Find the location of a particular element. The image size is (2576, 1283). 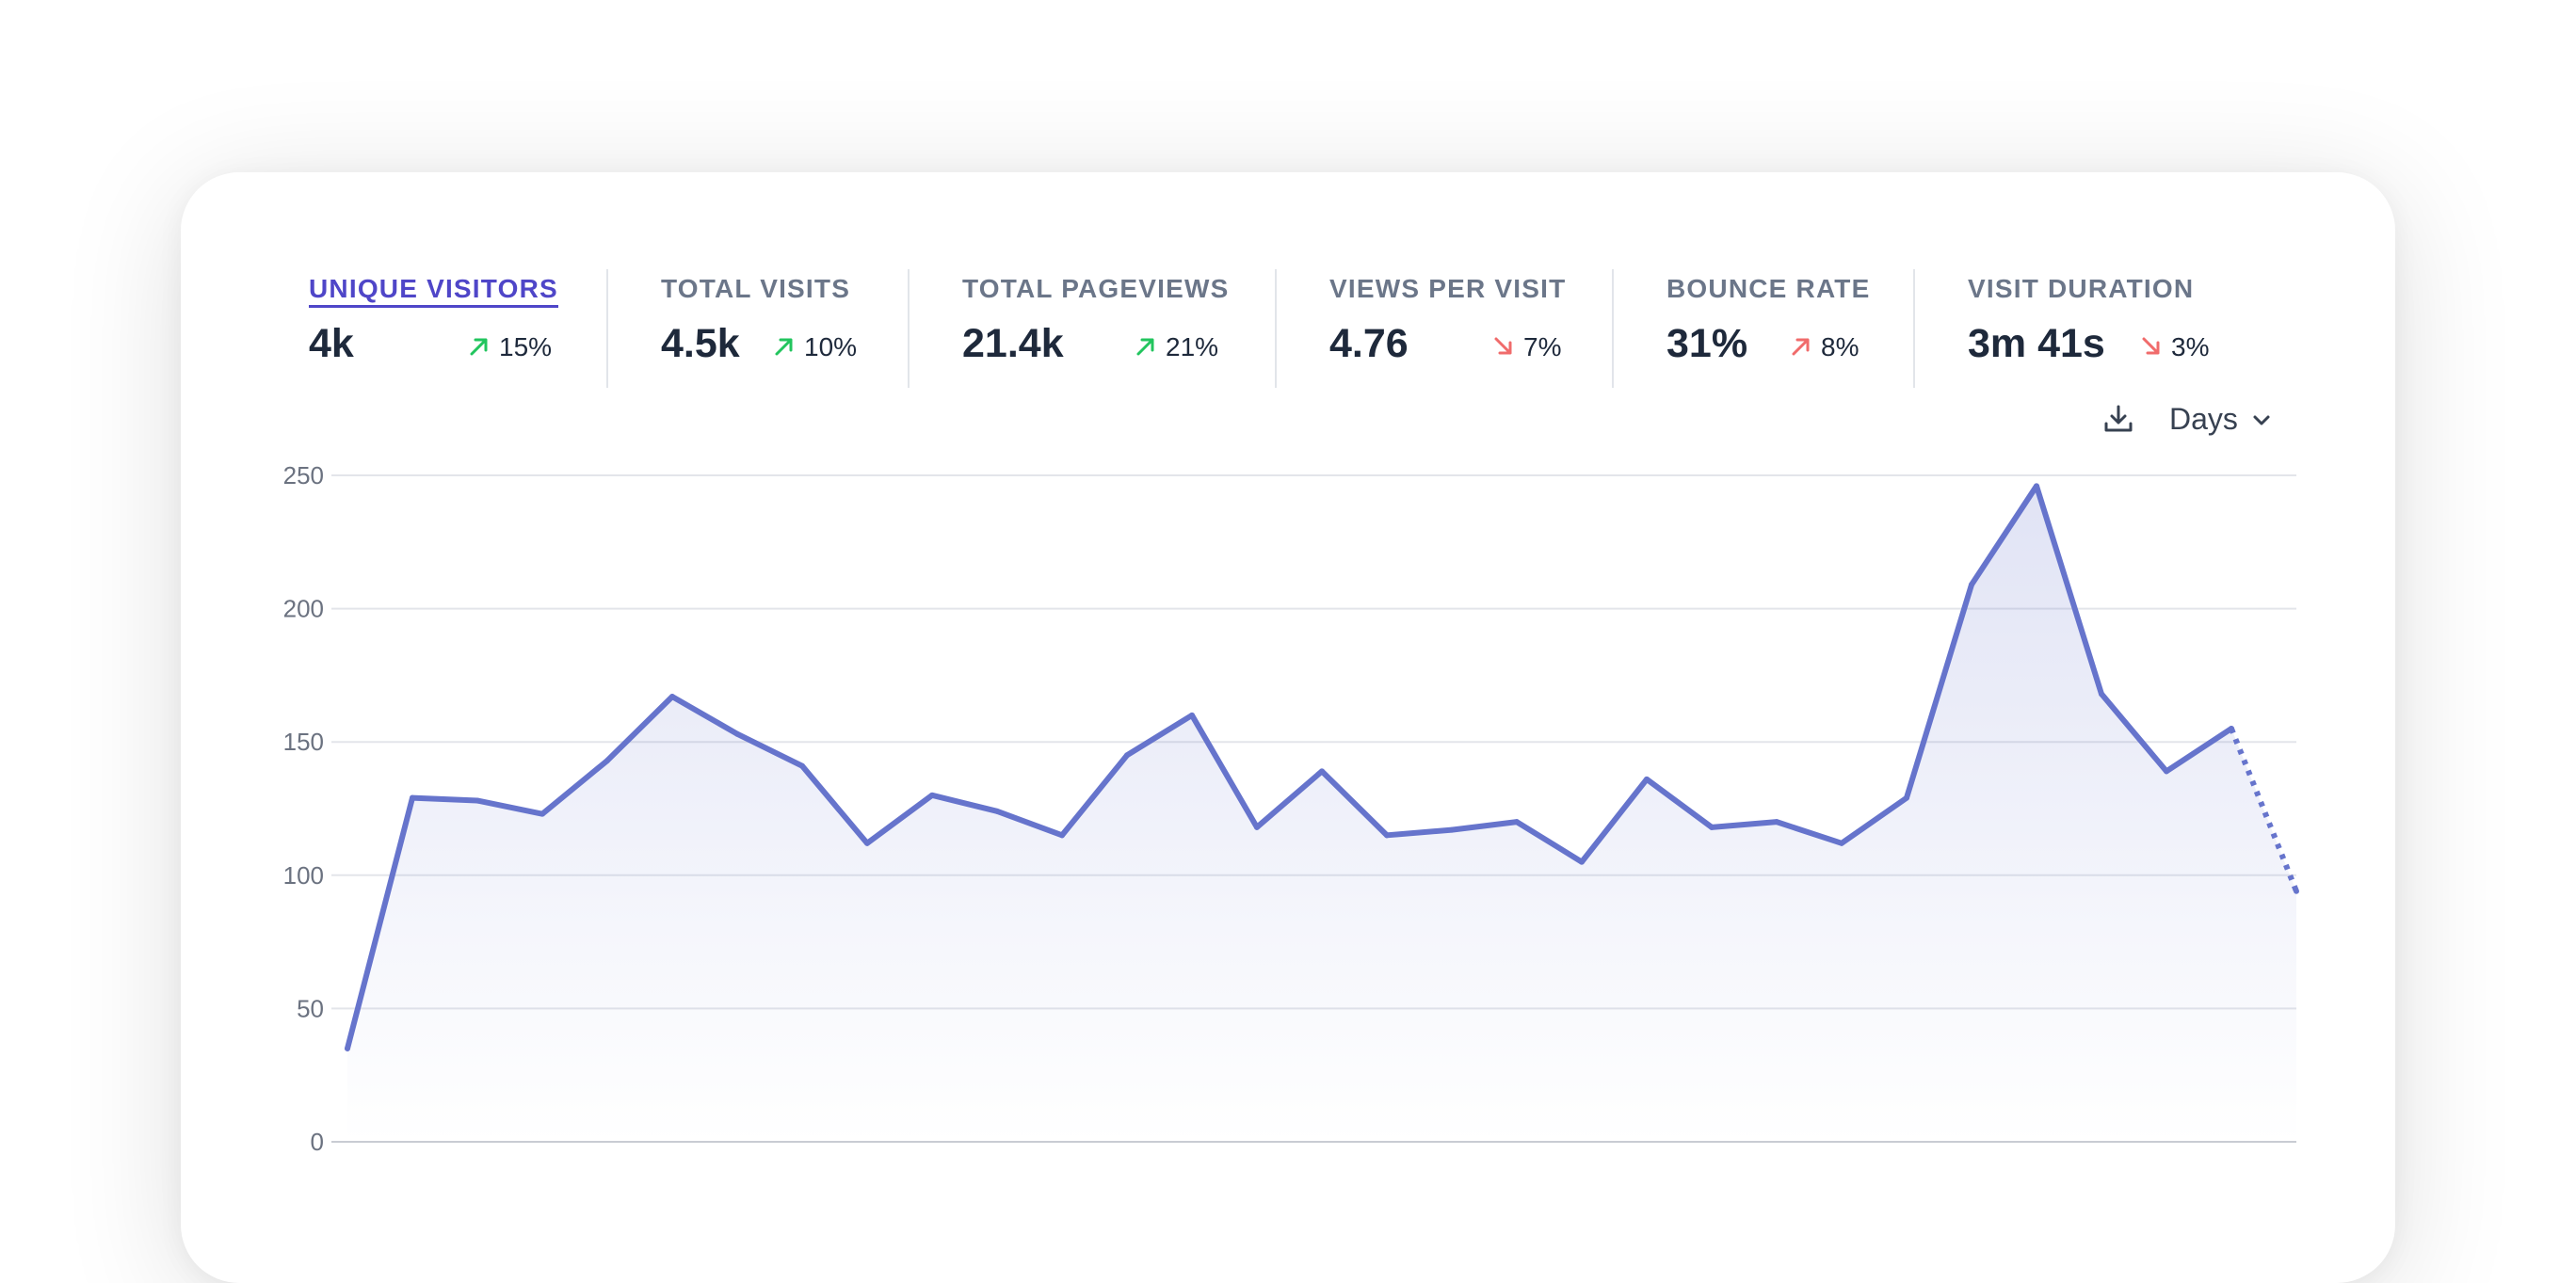

stat-change-value: 15% is located at coordinates (526, 346).